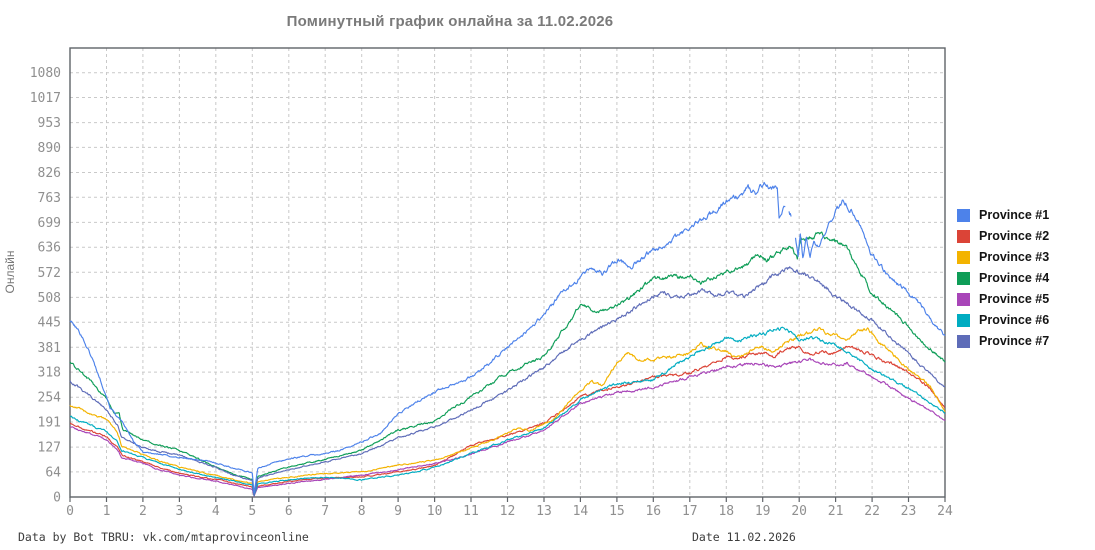  I want to click on x-tick-label: 19, so click(763, 511).